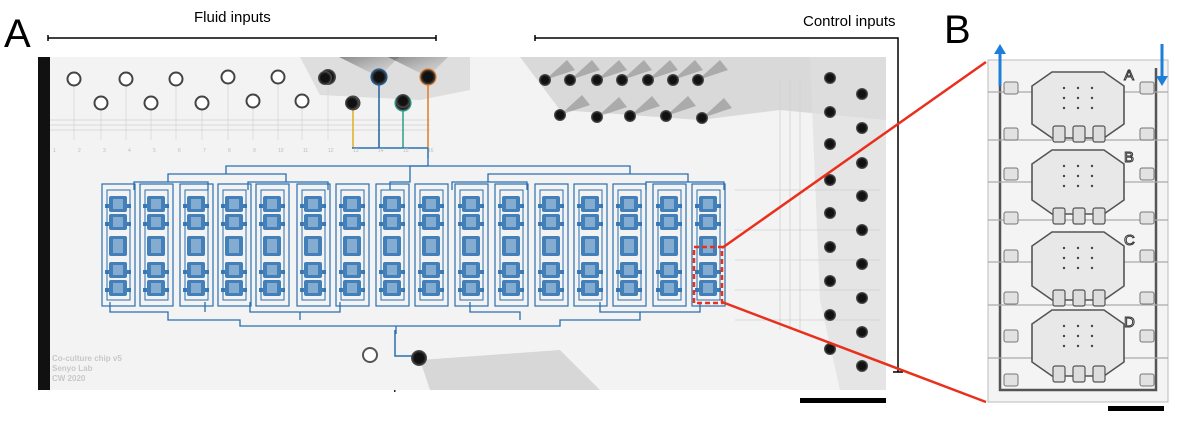  I want to click on chip-text-line1: Co-culture chip v5, so click(87, 358).